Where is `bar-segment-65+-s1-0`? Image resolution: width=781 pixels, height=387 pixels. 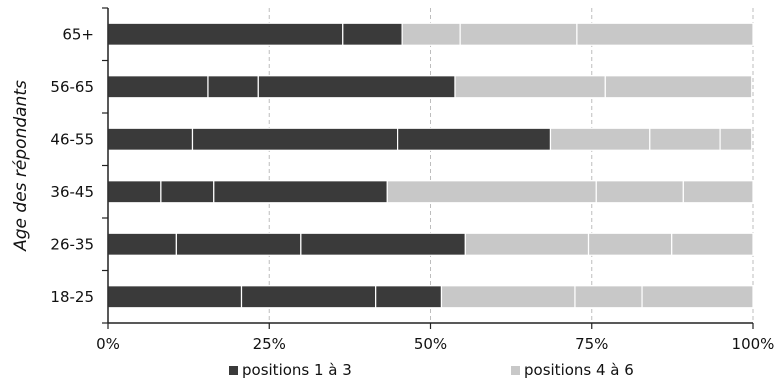 bar-segment-65+-s1-0 is located at coordinates (431, 34).